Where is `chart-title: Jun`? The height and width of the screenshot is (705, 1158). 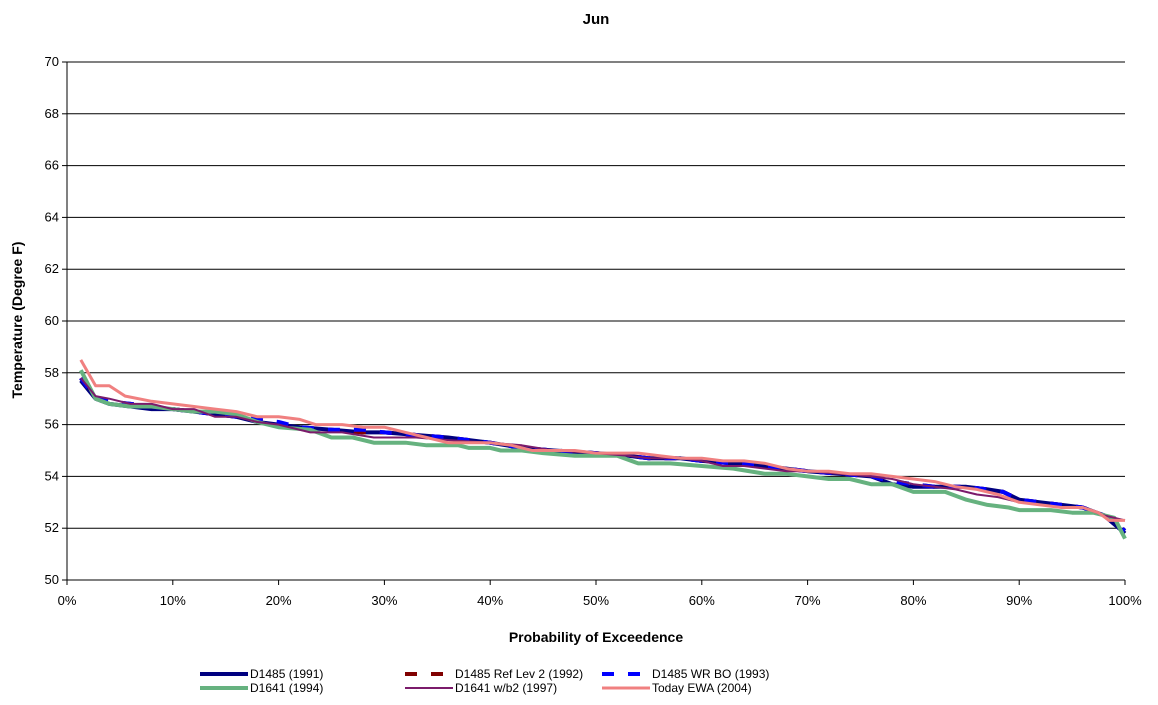 chart-title: Jun is located at coordinates (596, 19).